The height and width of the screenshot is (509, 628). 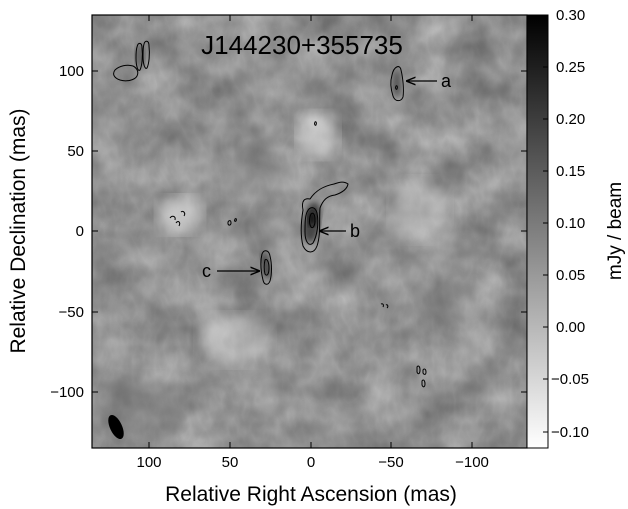 I want to click on contour-b-outer, so click(x=324, y=217).